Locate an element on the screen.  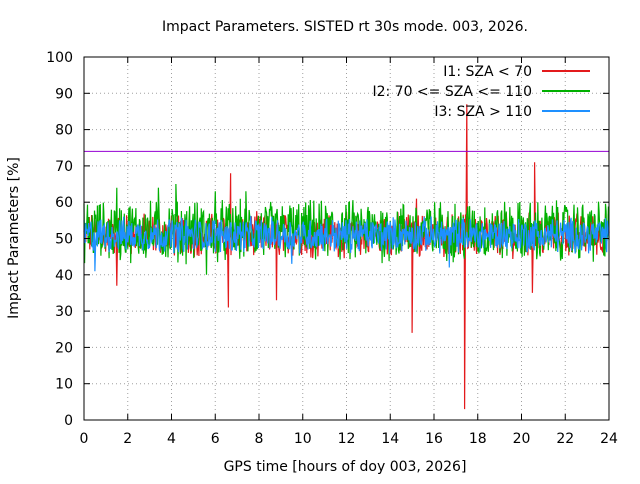
legend-label: I2: 70 <= SZA <= 110 is located at coordinates (452, 92).